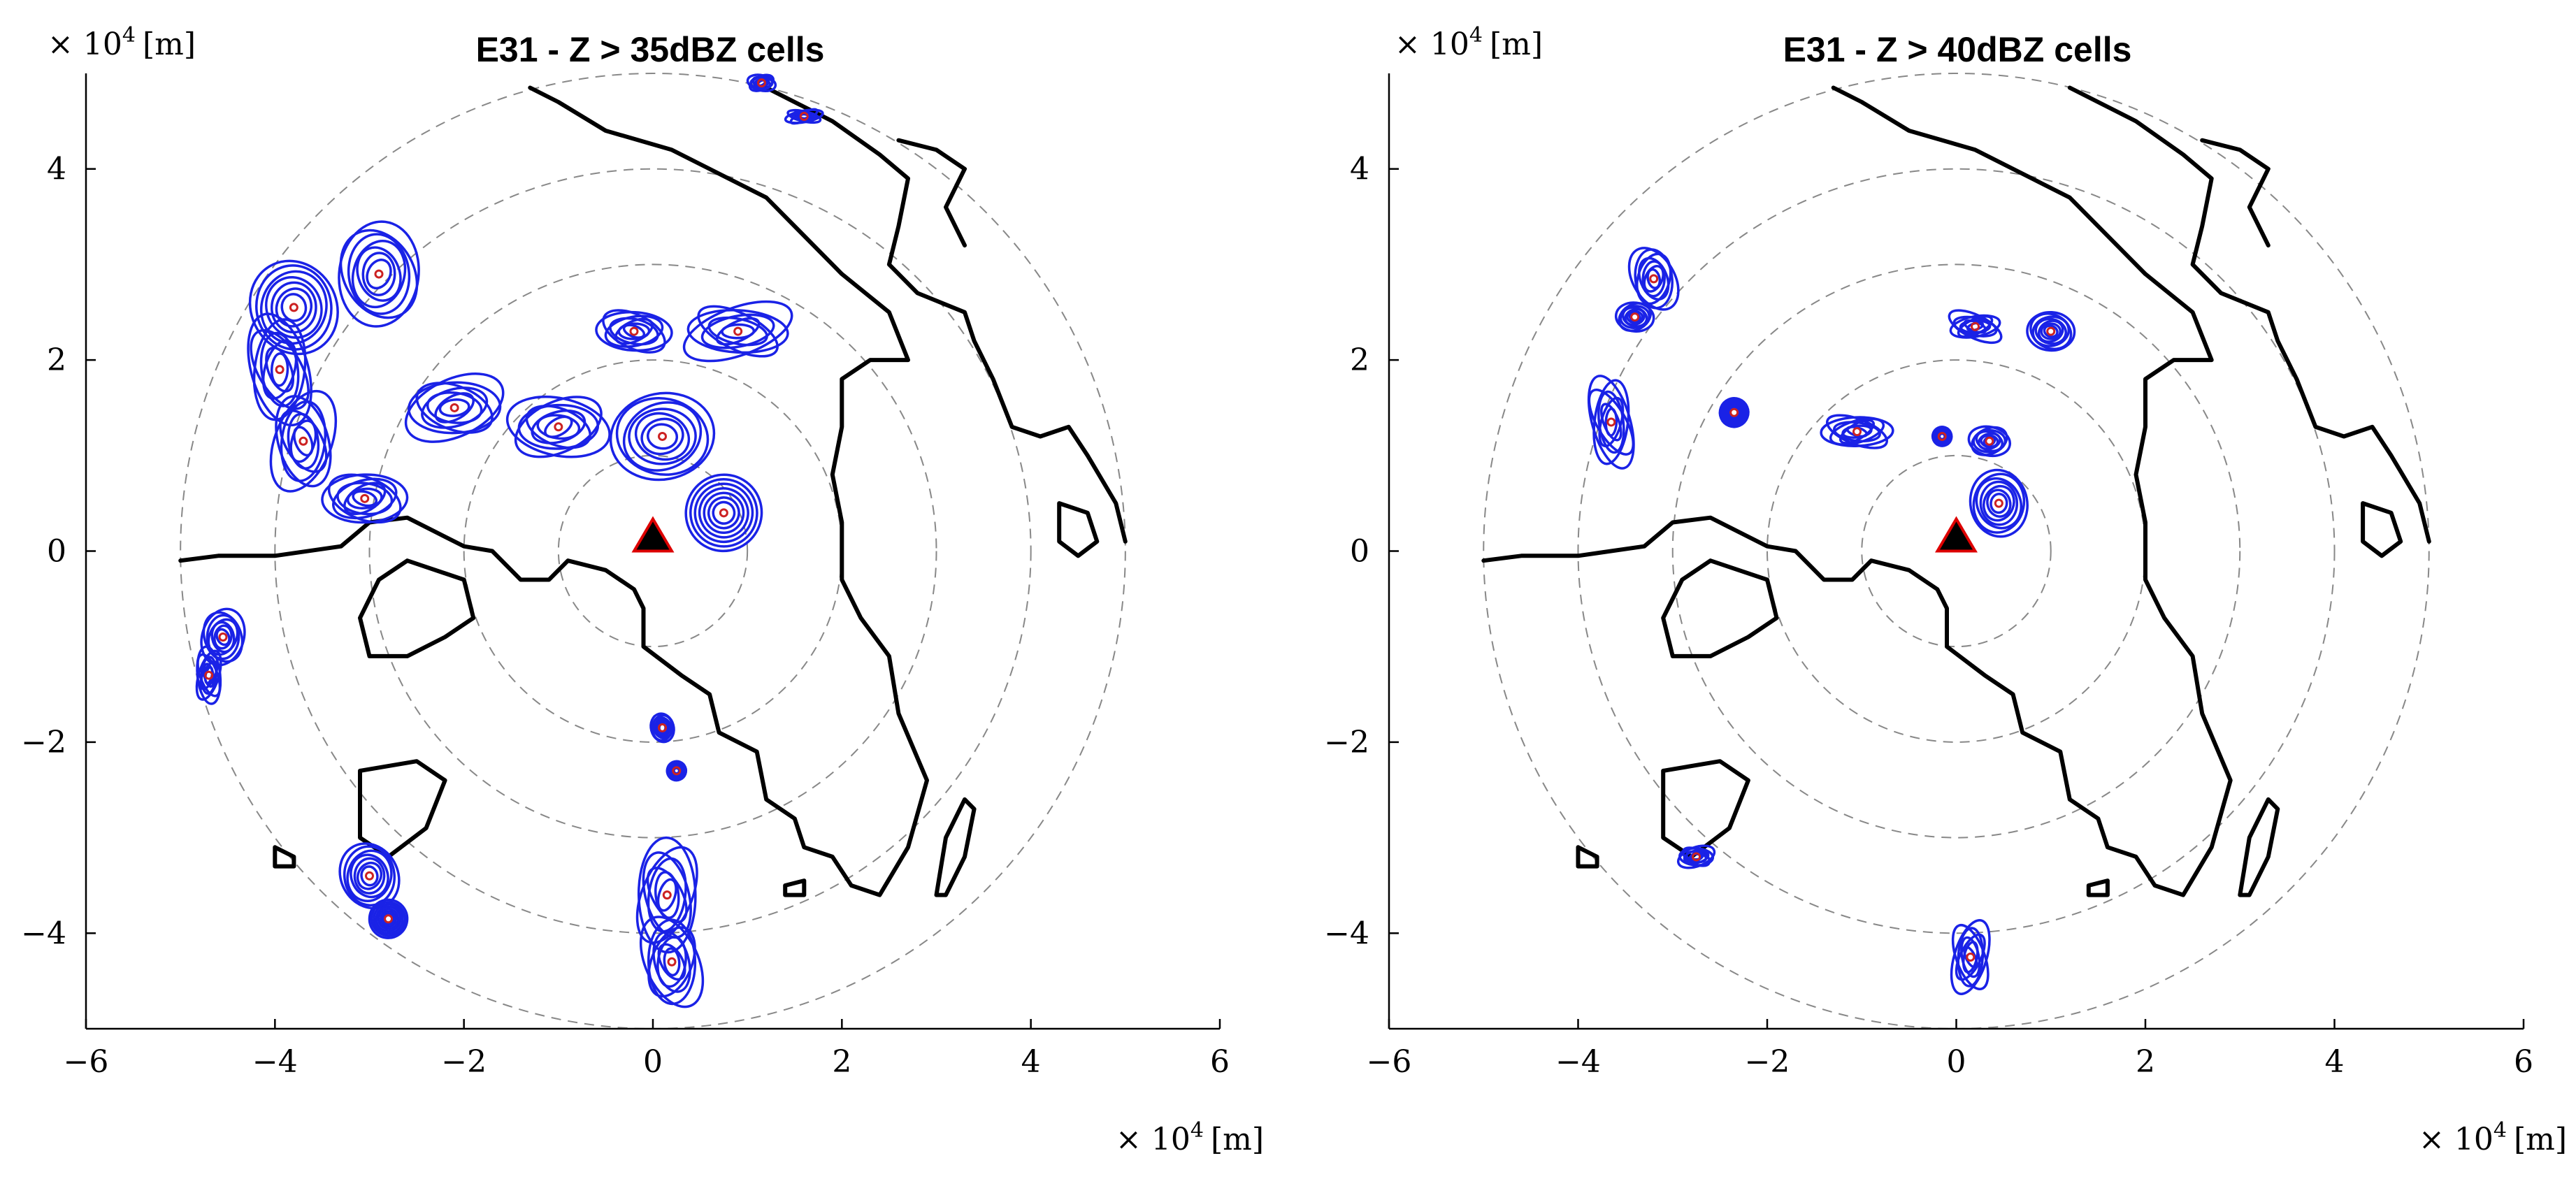  I want to click on y-tick-label: 0, so click(56, 552).